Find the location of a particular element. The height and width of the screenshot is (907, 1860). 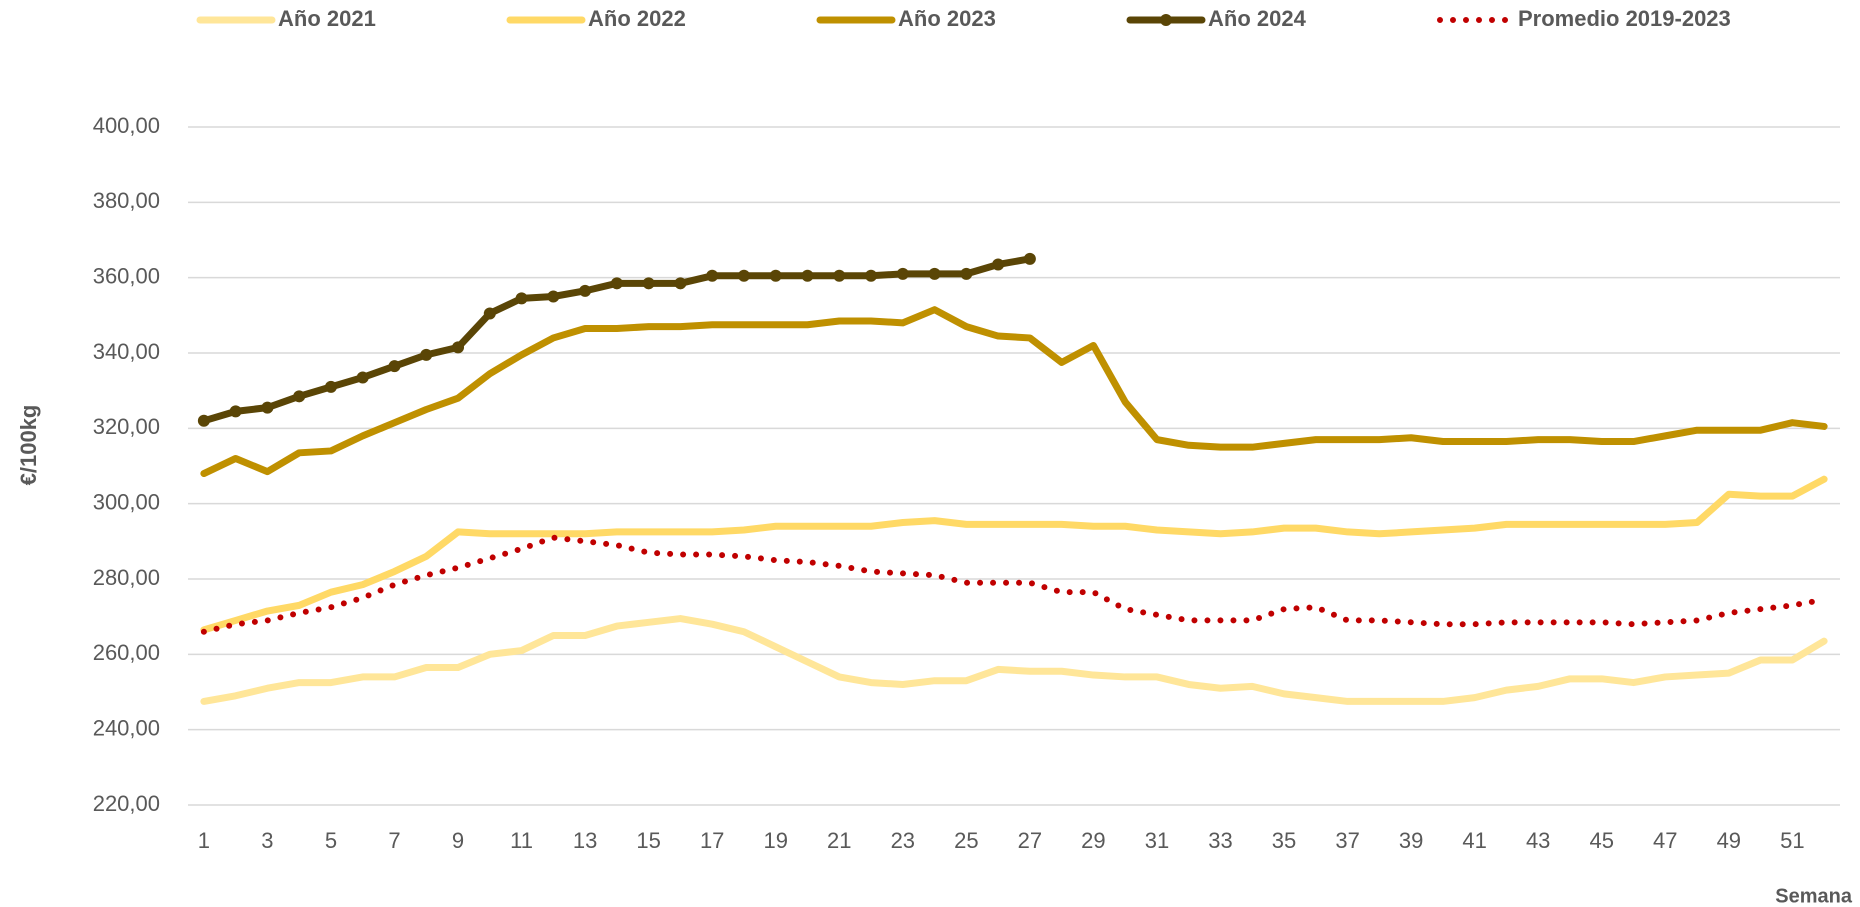

x-axis-label: Semana is located at coordinates (1814, 896).